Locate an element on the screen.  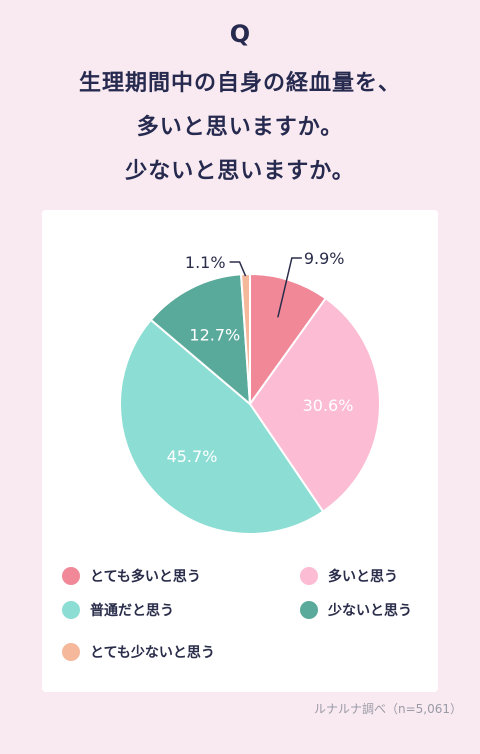
slice-very-much is located at coordinates (288, 340).